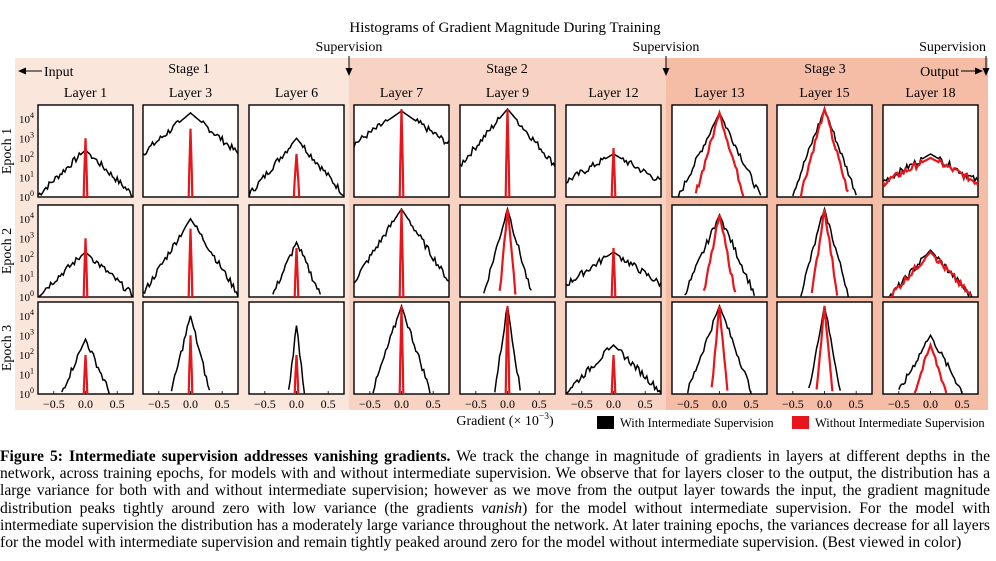 The height and width of the screenshot is (561, 996). Describe the element at coordinates (349, 47) in the screenshot. I see `supervision-label-1: Supervision` at that location.